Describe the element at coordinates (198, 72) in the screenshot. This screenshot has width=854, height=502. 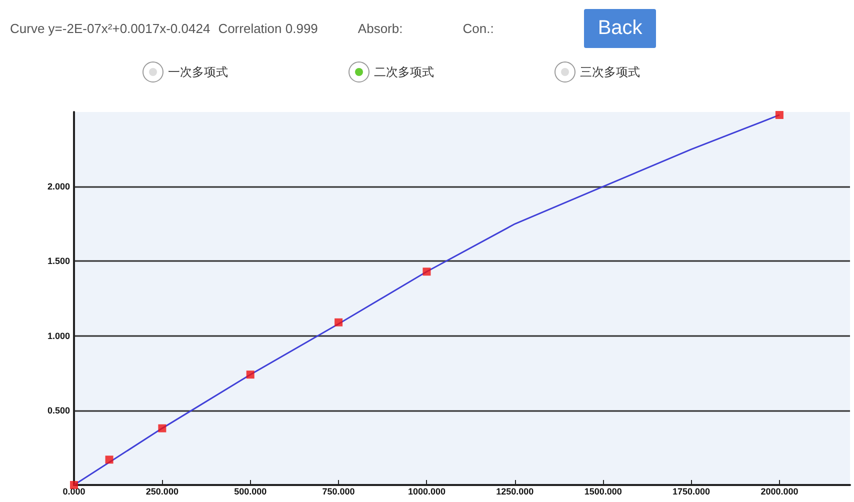
I see `text: 一次多项式` at that location.